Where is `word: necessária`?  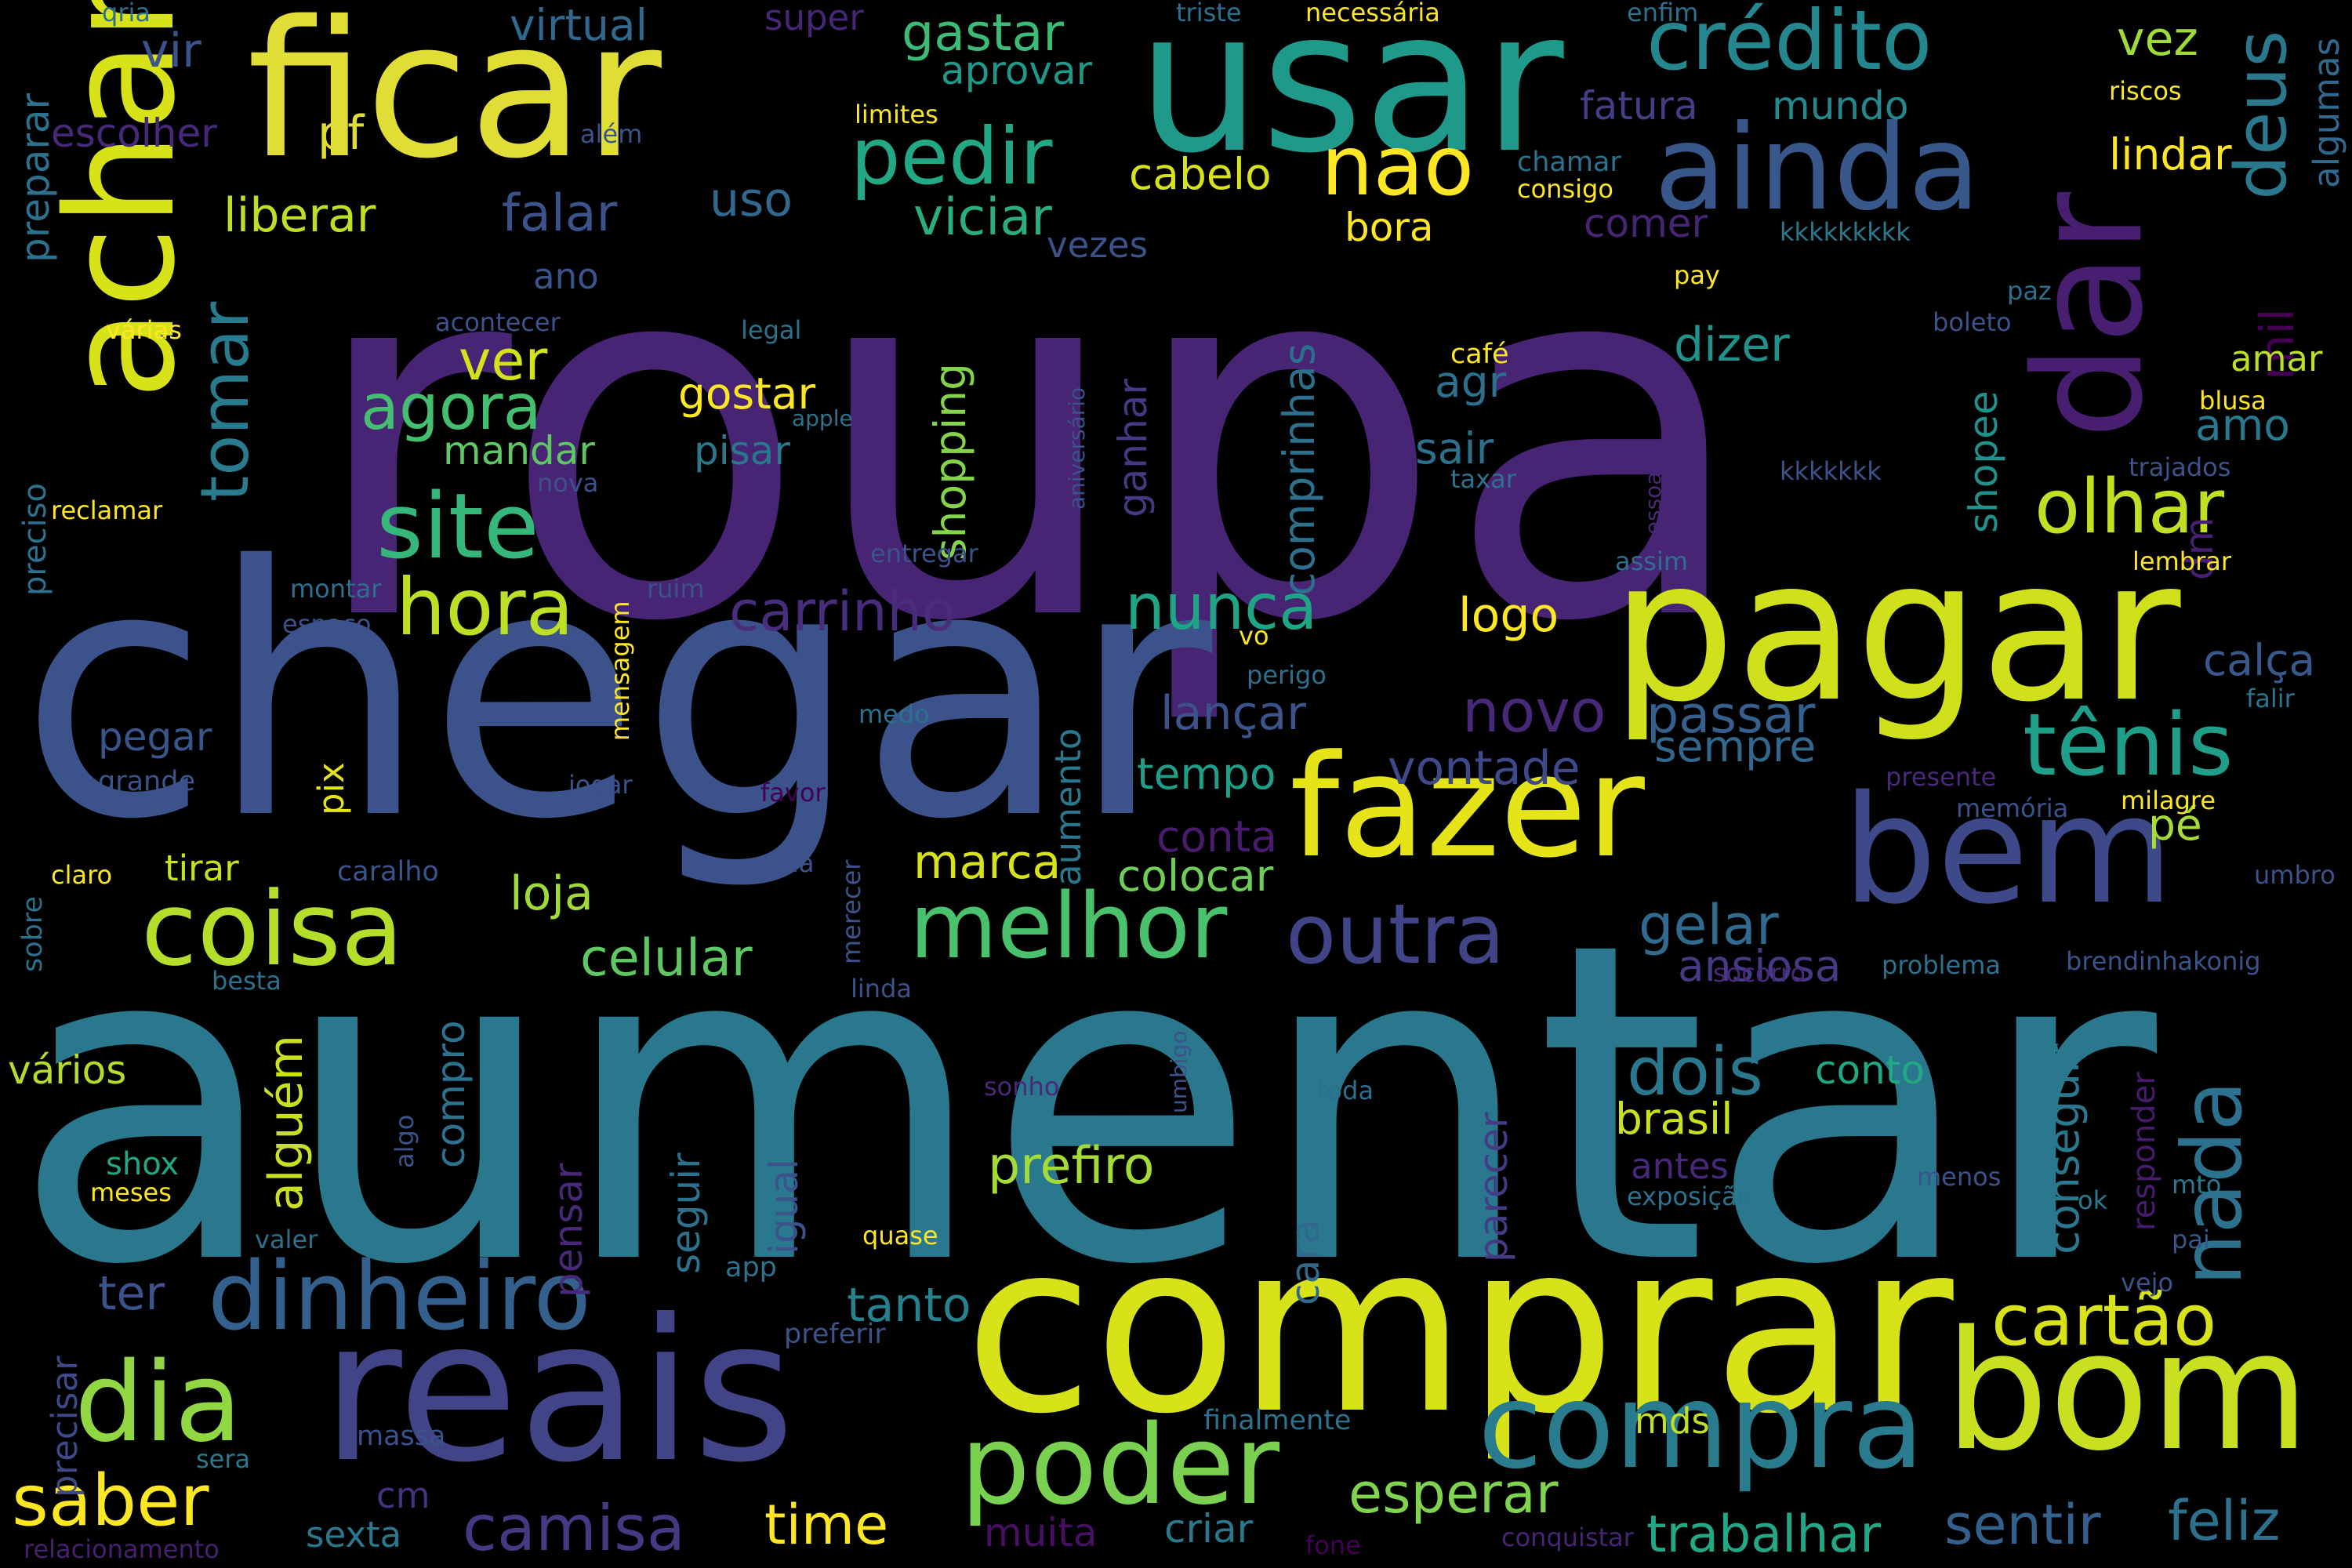 word: necessária is located at coordinates (1372, 13).